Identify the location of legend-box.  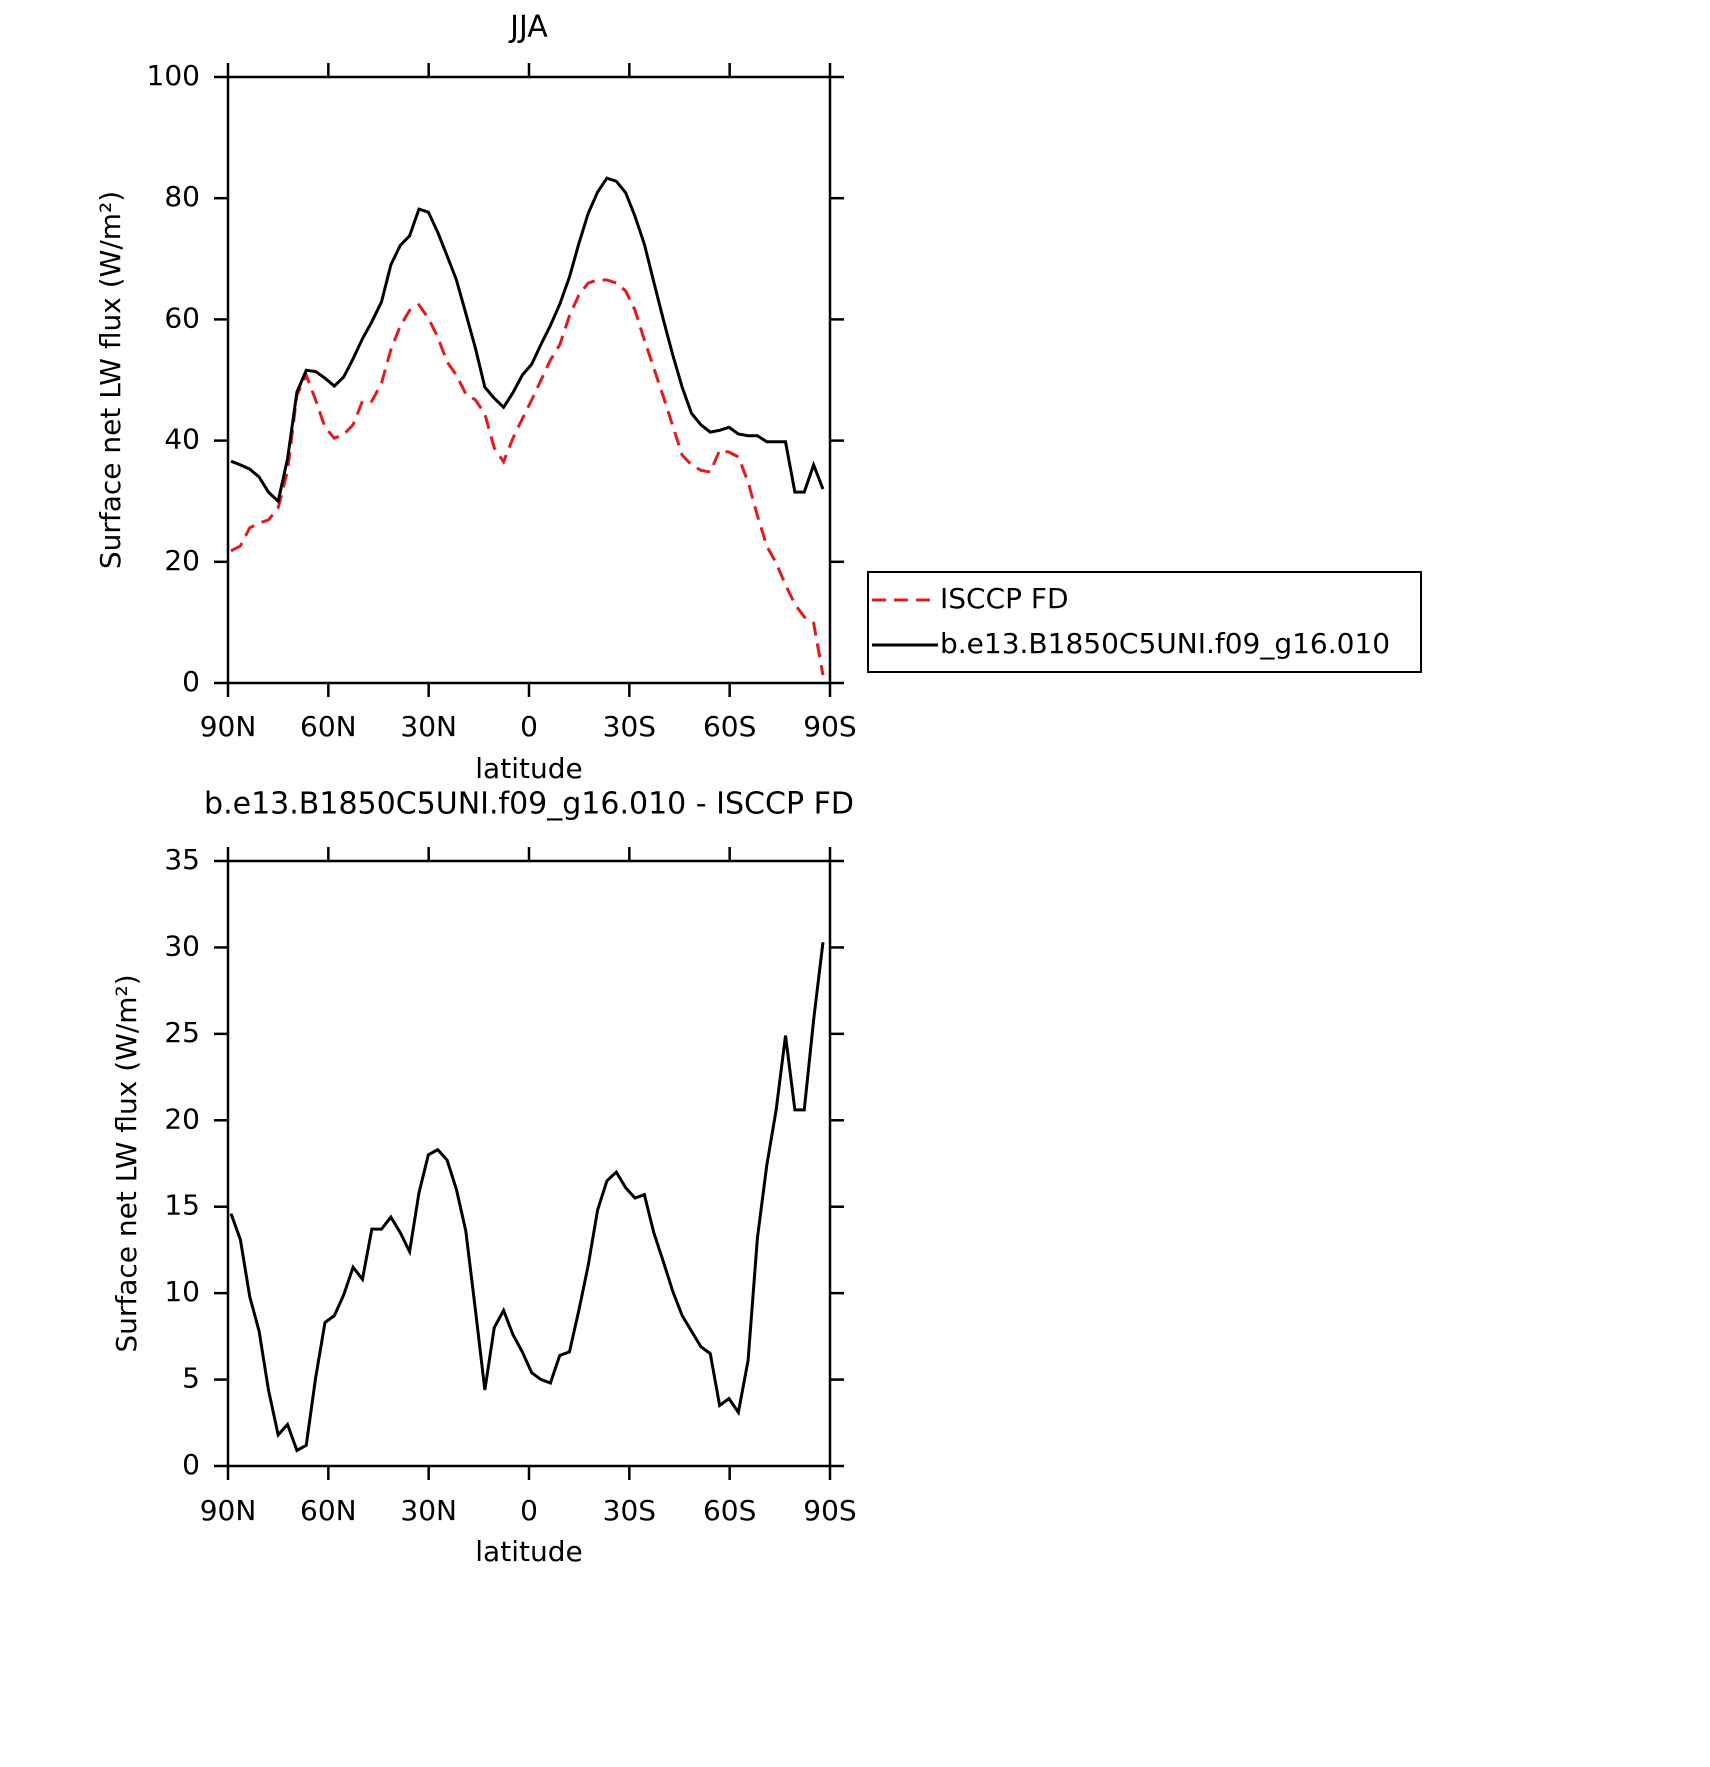
(1144, 622).